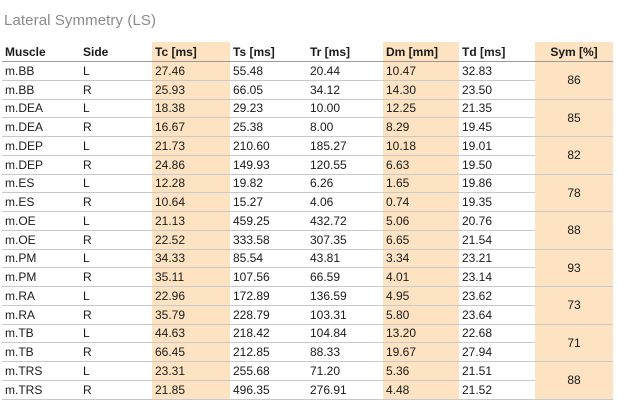 The image size is (629, 415). What do you see at coordinates (268, 109) in the screenshot?
I see `cell-ts: 29.23` at bounding box center [268, 109].